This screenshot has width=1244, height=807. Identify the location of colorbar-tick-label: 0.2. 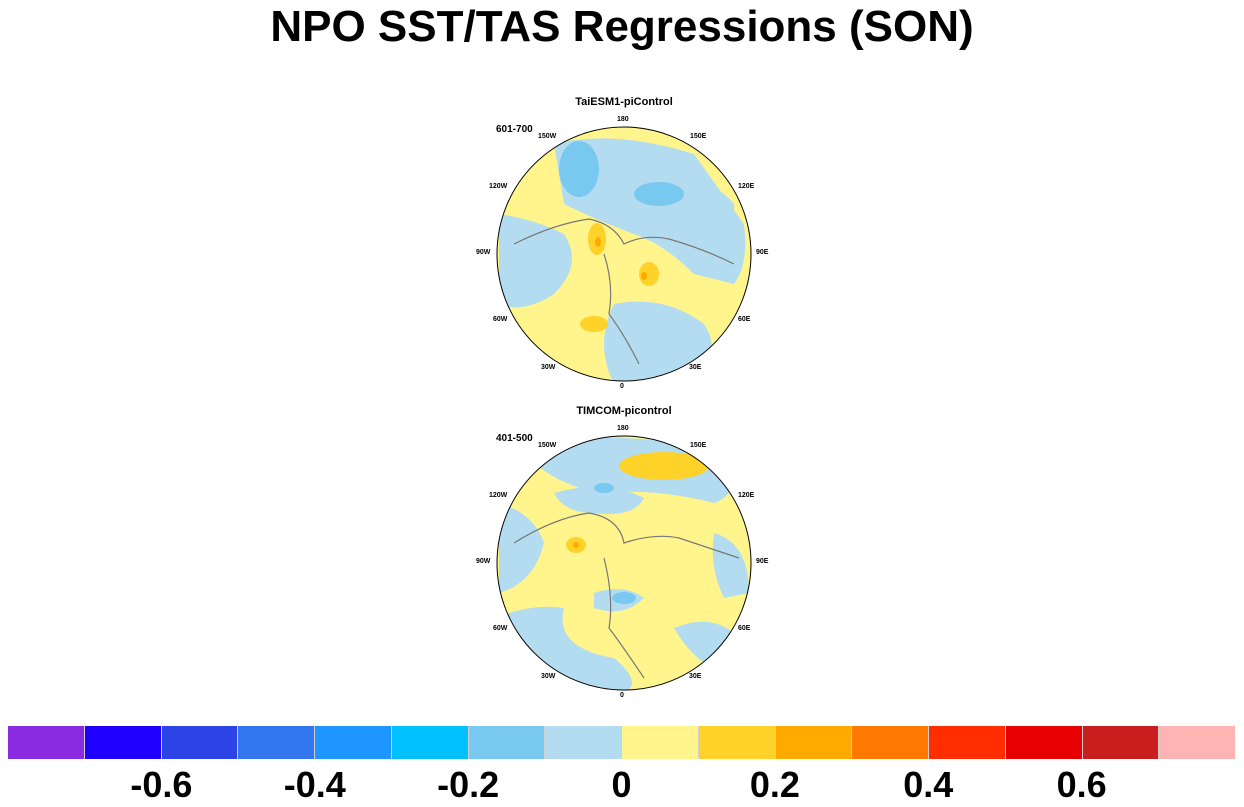
(774, 784).